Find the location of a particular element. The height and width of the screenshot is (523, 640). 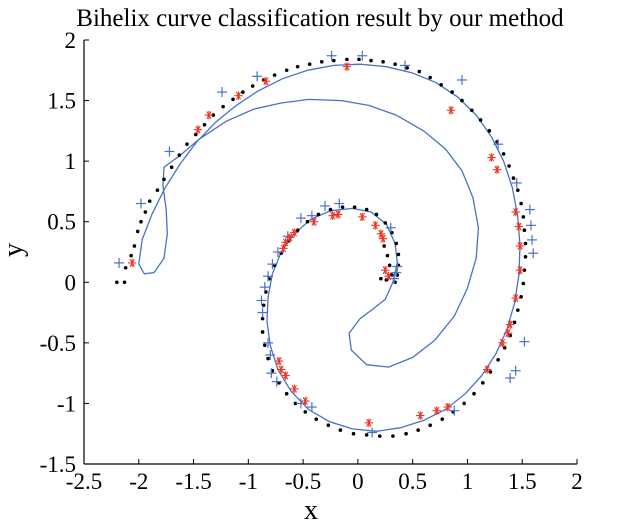

x-tick-label: 1 is located at coordinates (468, 481).